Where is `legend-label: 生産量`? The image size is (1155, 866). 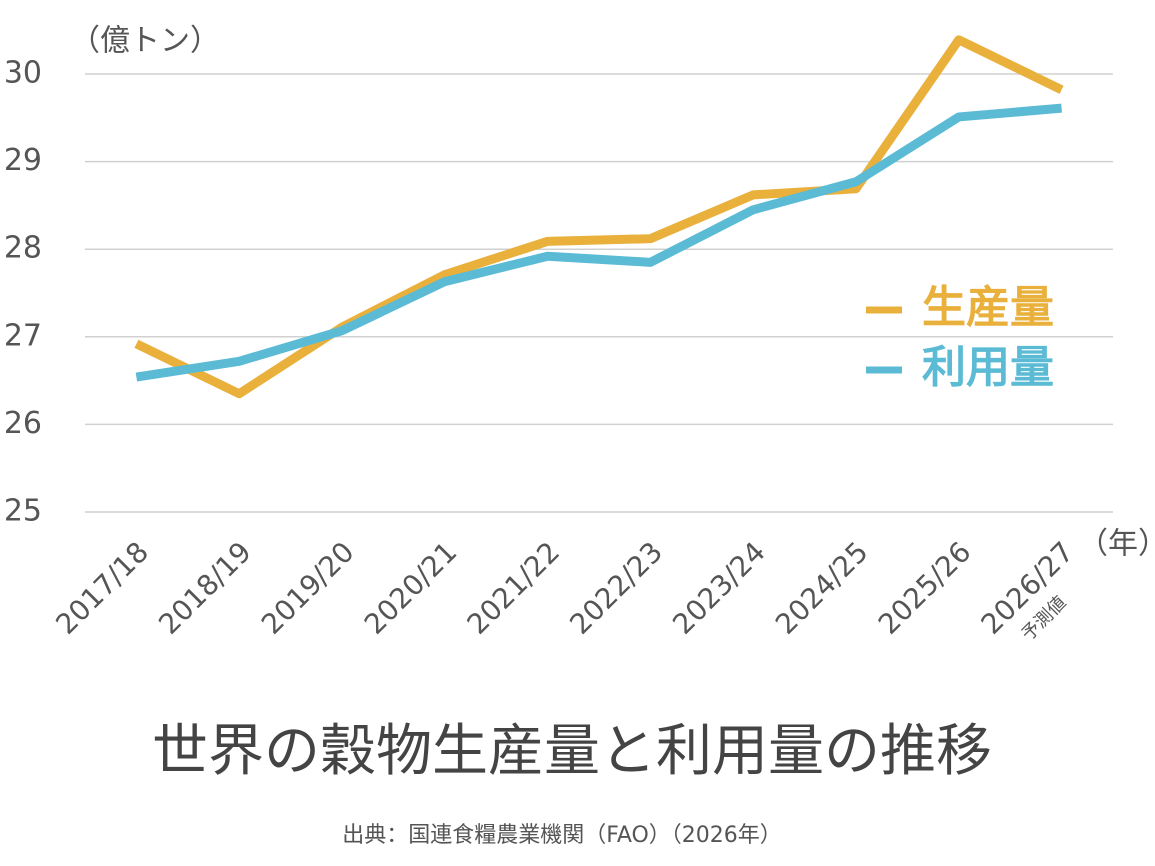 legend-label: 生産量 is located at coordinates (988, 307).